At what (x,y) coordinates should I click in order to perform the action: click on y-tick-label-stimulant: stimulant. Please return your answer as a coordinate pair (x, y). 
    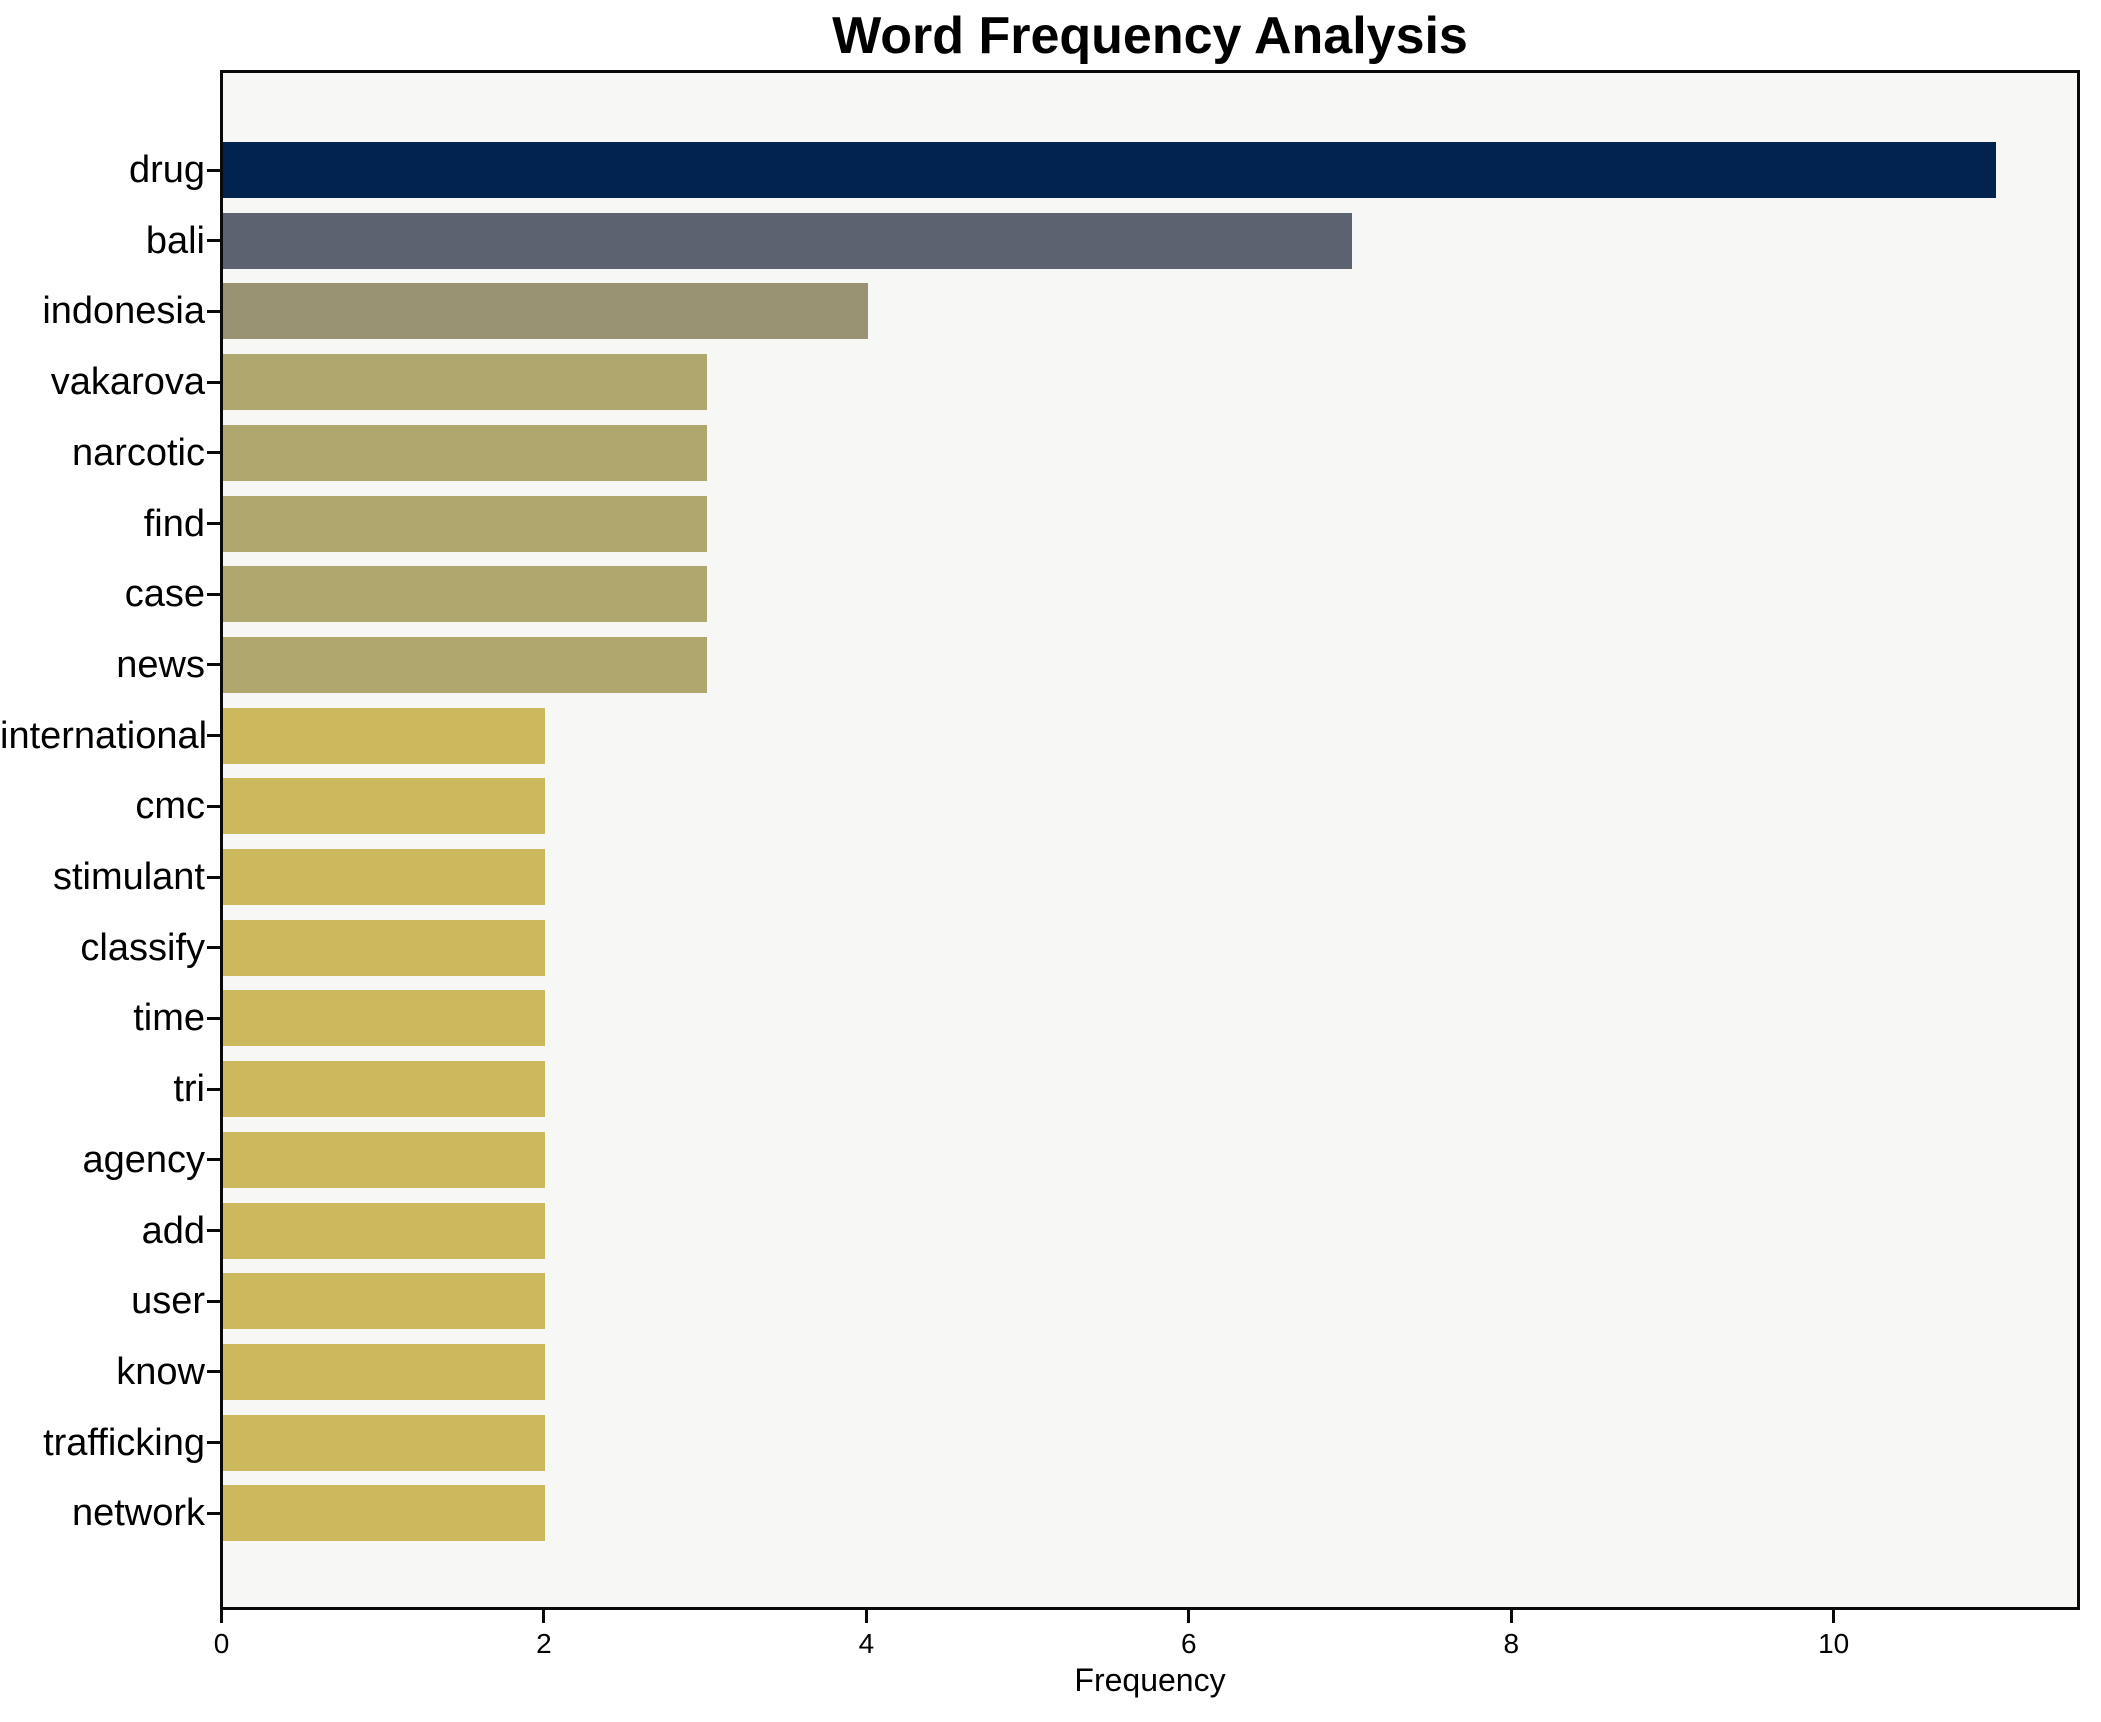
    Looking at the image, I should click on (128, 877).